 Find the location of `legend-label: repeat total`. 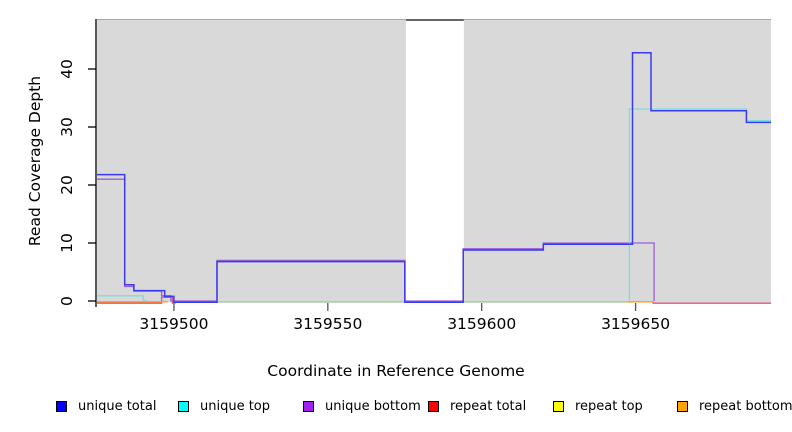

legend-label: repeat total is located at coordinates (488, 406).